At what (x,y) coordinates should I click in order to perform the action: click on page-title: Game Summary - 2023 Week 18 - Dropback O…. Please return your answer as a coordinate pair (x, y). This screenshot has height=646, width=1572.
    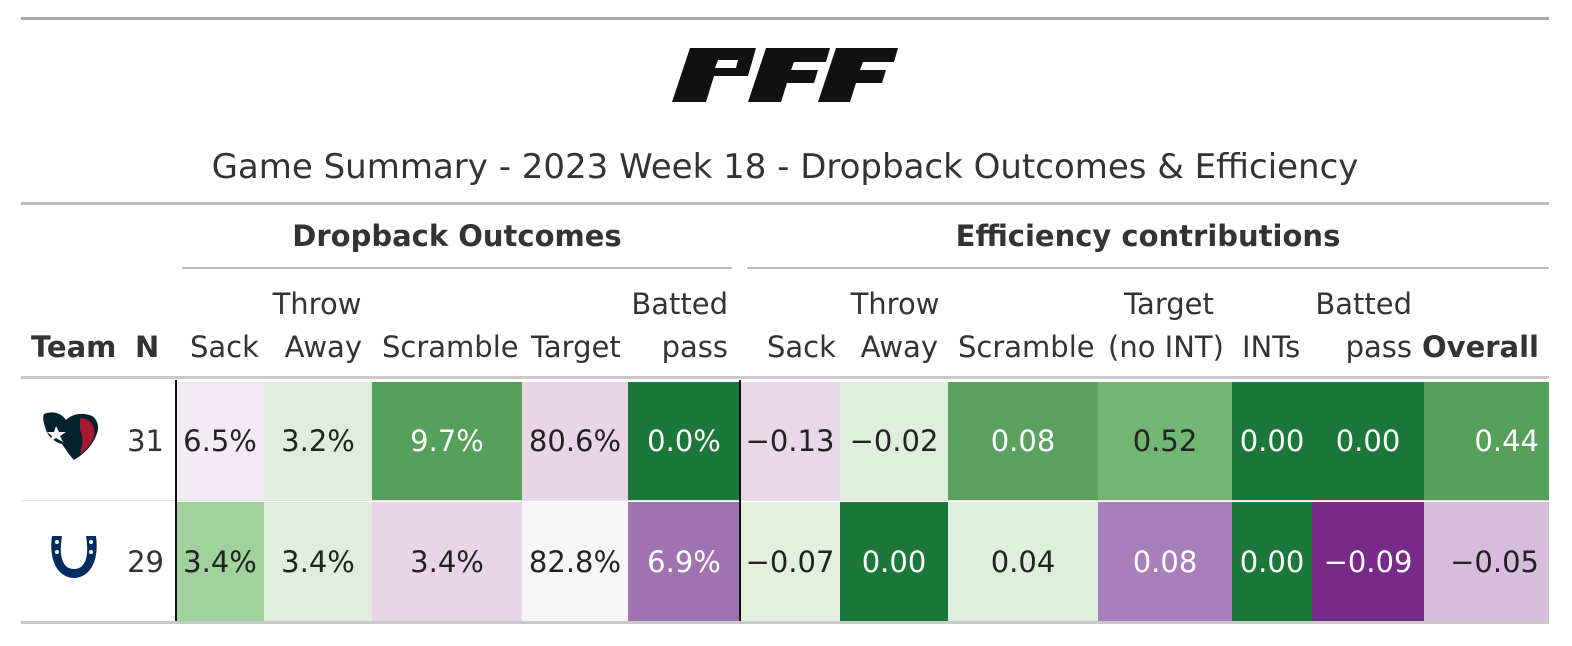
    Looking at the image, I should click on (785, 167).